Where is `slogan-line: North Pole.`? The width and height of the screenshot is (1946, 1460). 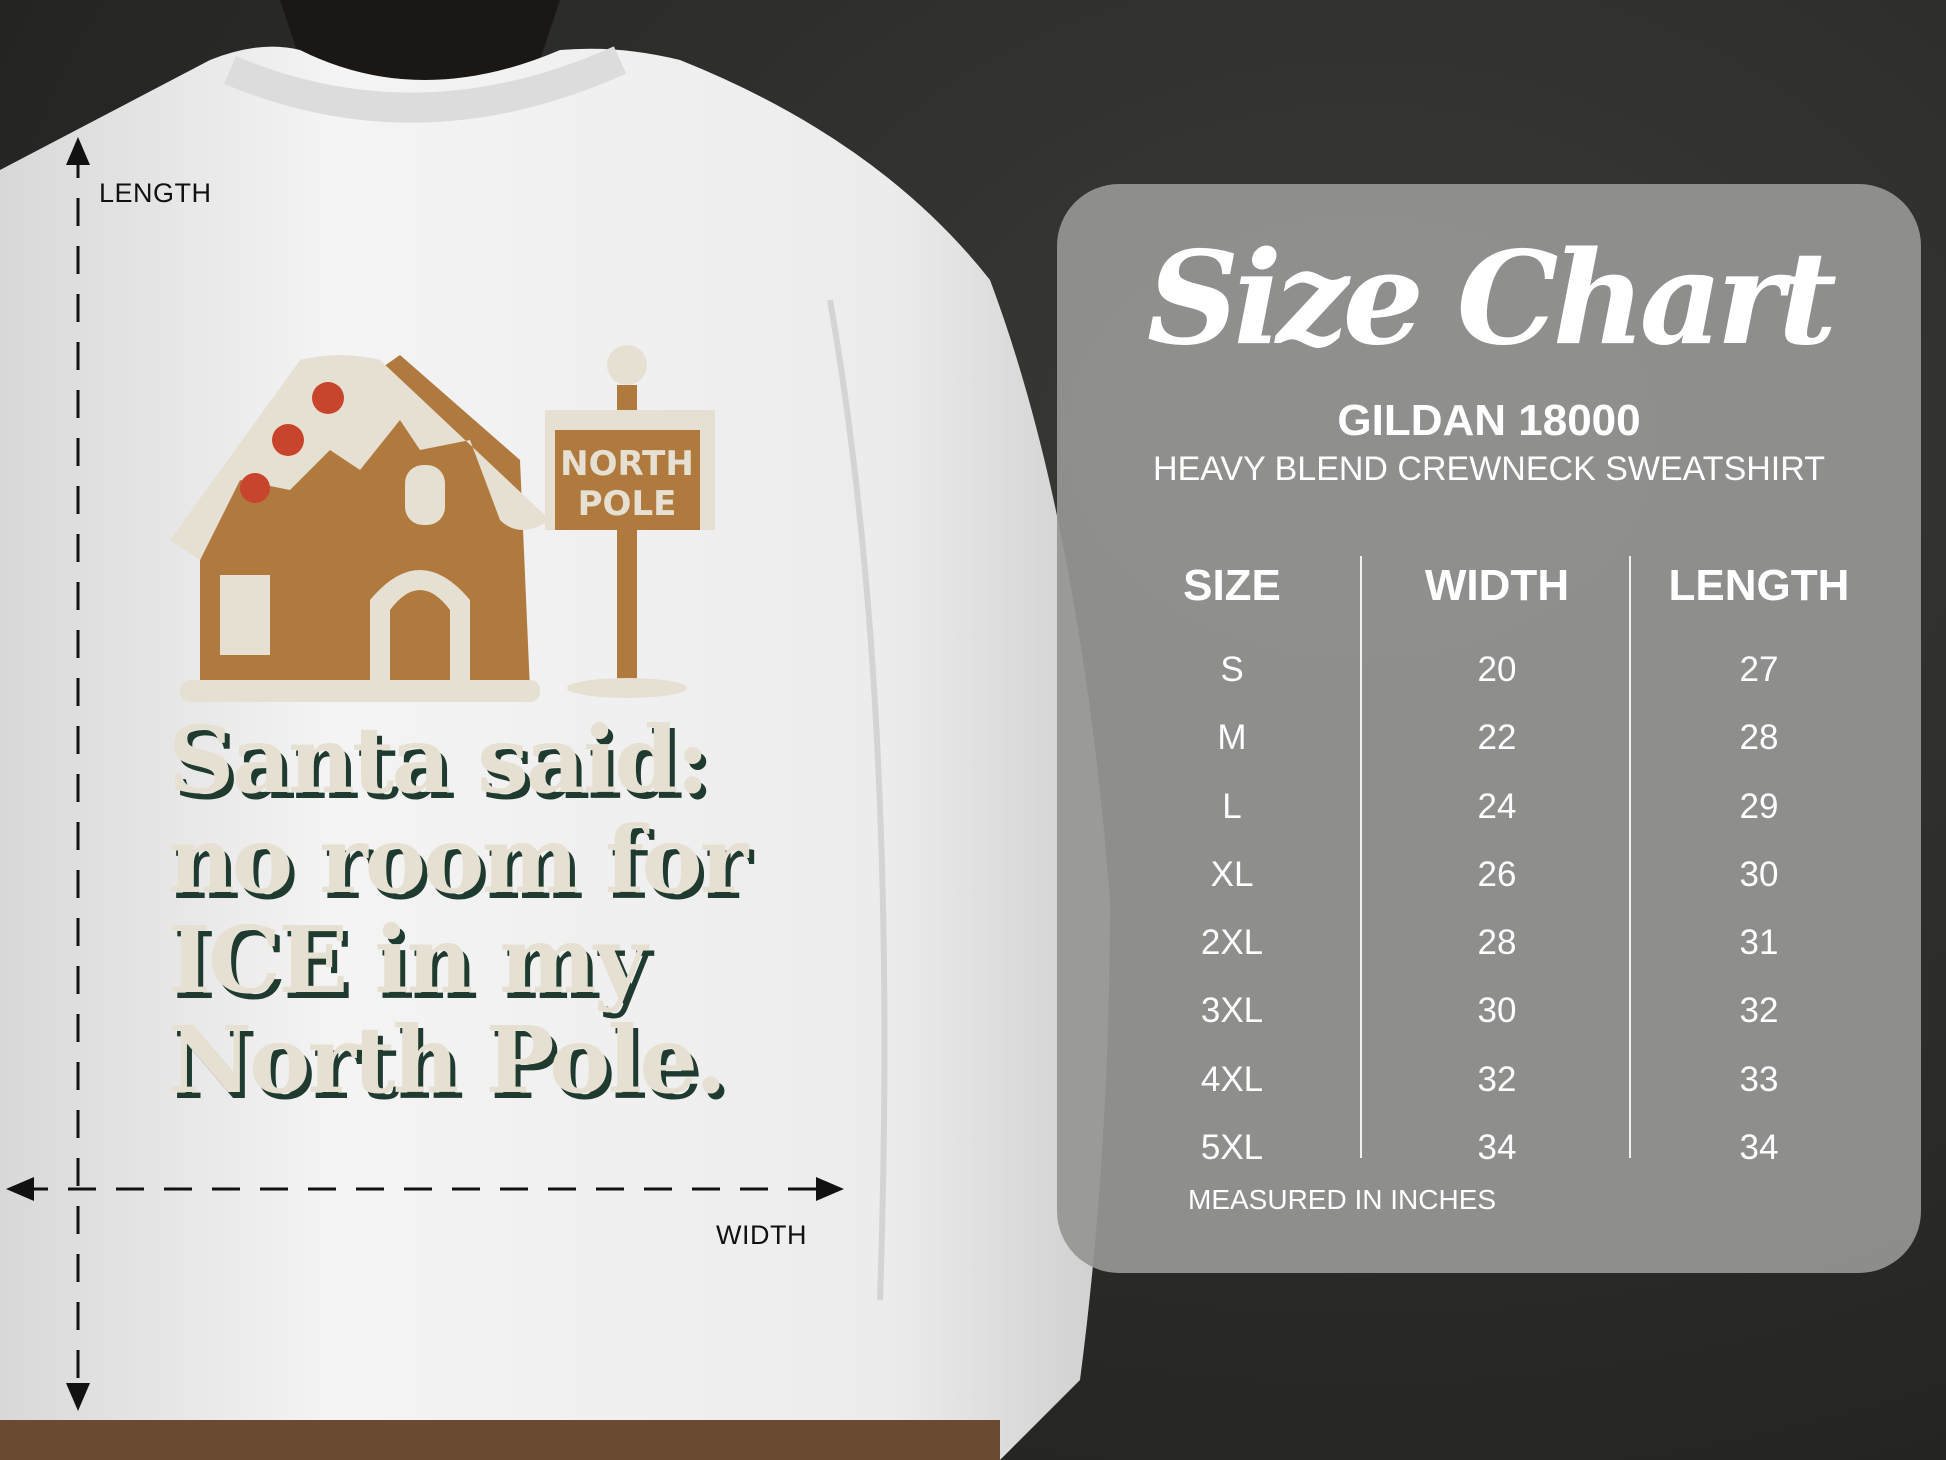
slogan-line: North Pole. is located at coordinates (447, 1060).